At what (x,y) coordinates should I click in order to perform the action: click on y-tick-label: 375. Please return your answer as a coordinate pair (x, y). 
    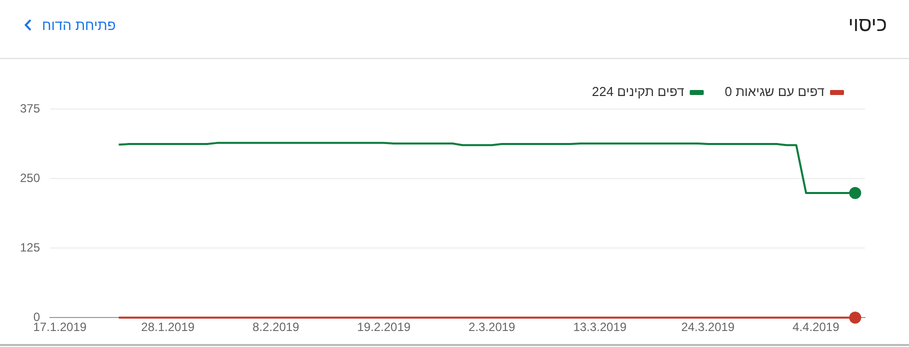
    Looking at the image, I should click on (30, 108).